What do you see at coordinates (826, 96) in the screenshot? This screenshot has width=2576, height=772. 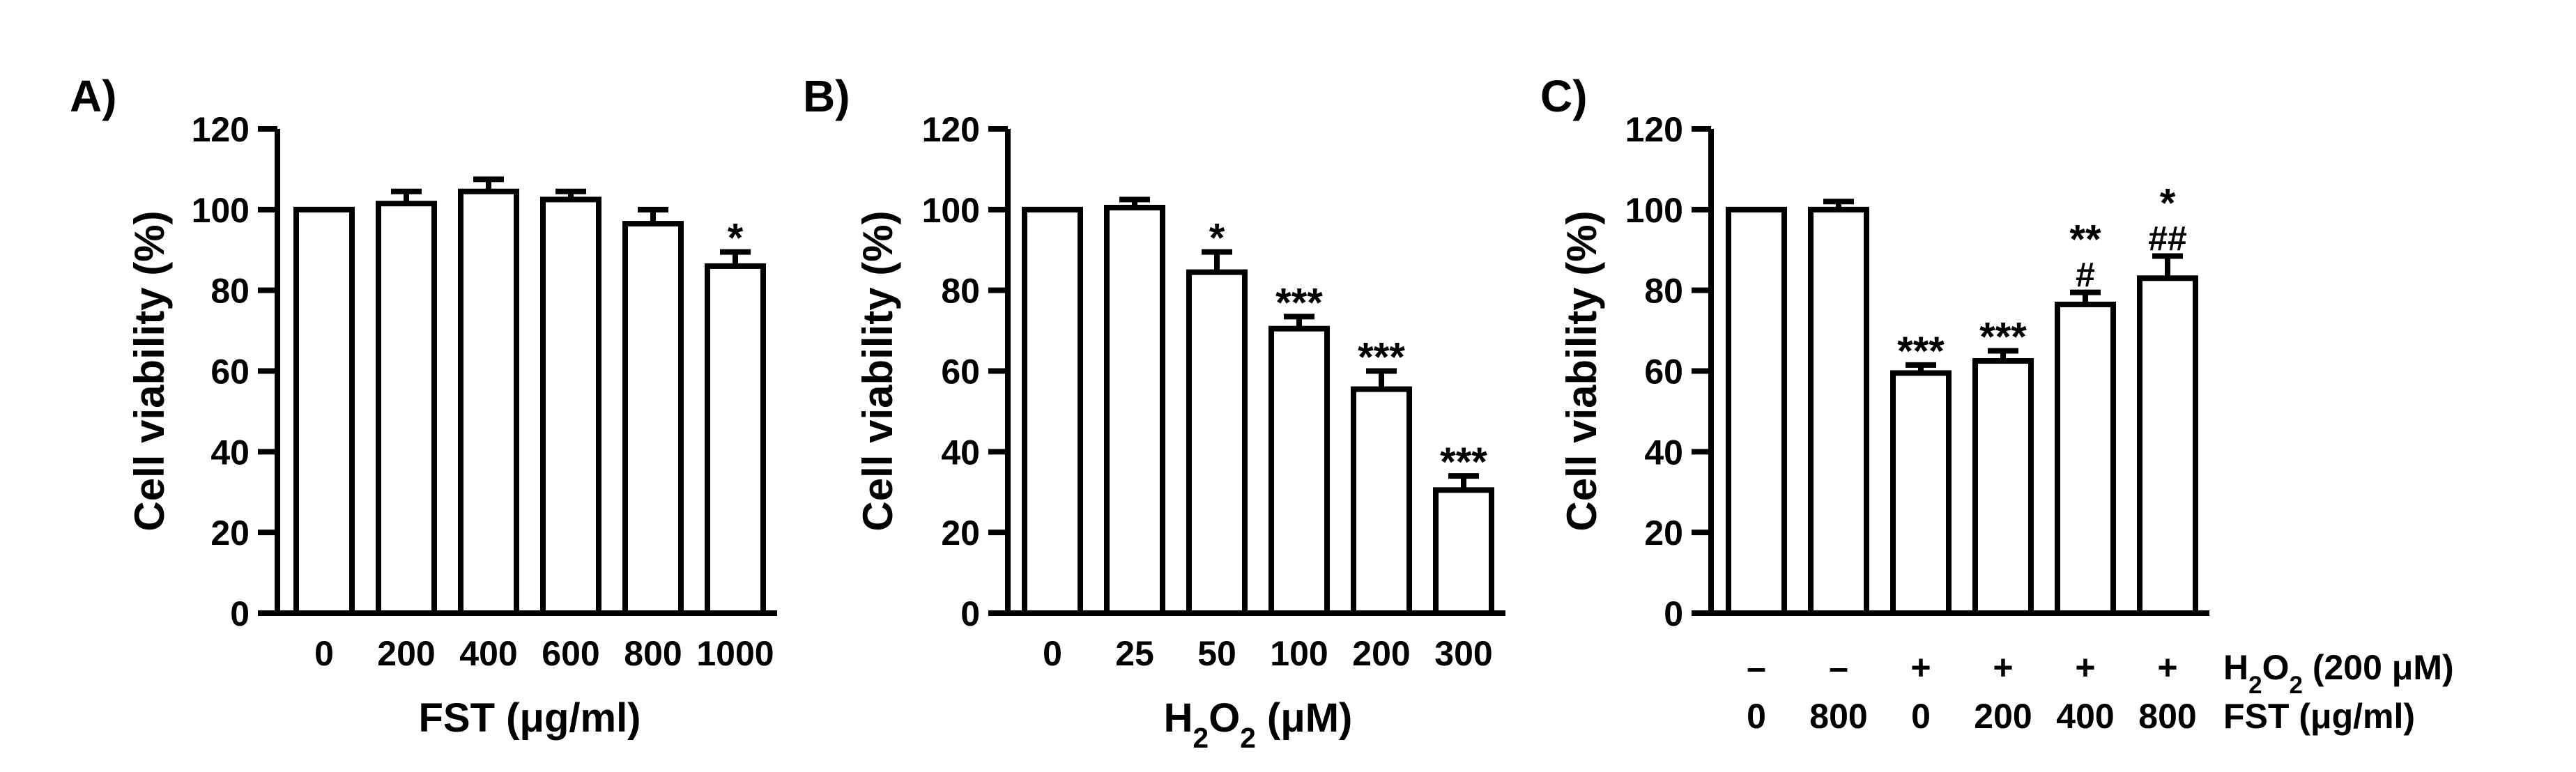 I see `panel-label: B)` at bounding box center [826, 96].